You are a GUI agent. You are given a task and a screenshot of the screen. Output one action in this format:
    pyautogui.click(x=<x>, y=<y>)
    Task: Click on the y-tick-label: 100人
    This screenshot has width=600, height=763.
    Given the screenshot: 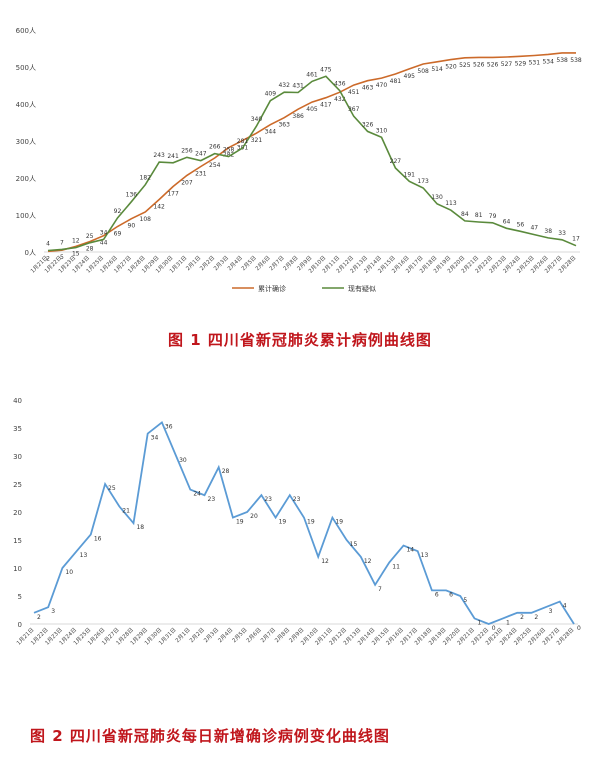 What is the action you would take?
    pyautogui.click(x=26, y=216)
    